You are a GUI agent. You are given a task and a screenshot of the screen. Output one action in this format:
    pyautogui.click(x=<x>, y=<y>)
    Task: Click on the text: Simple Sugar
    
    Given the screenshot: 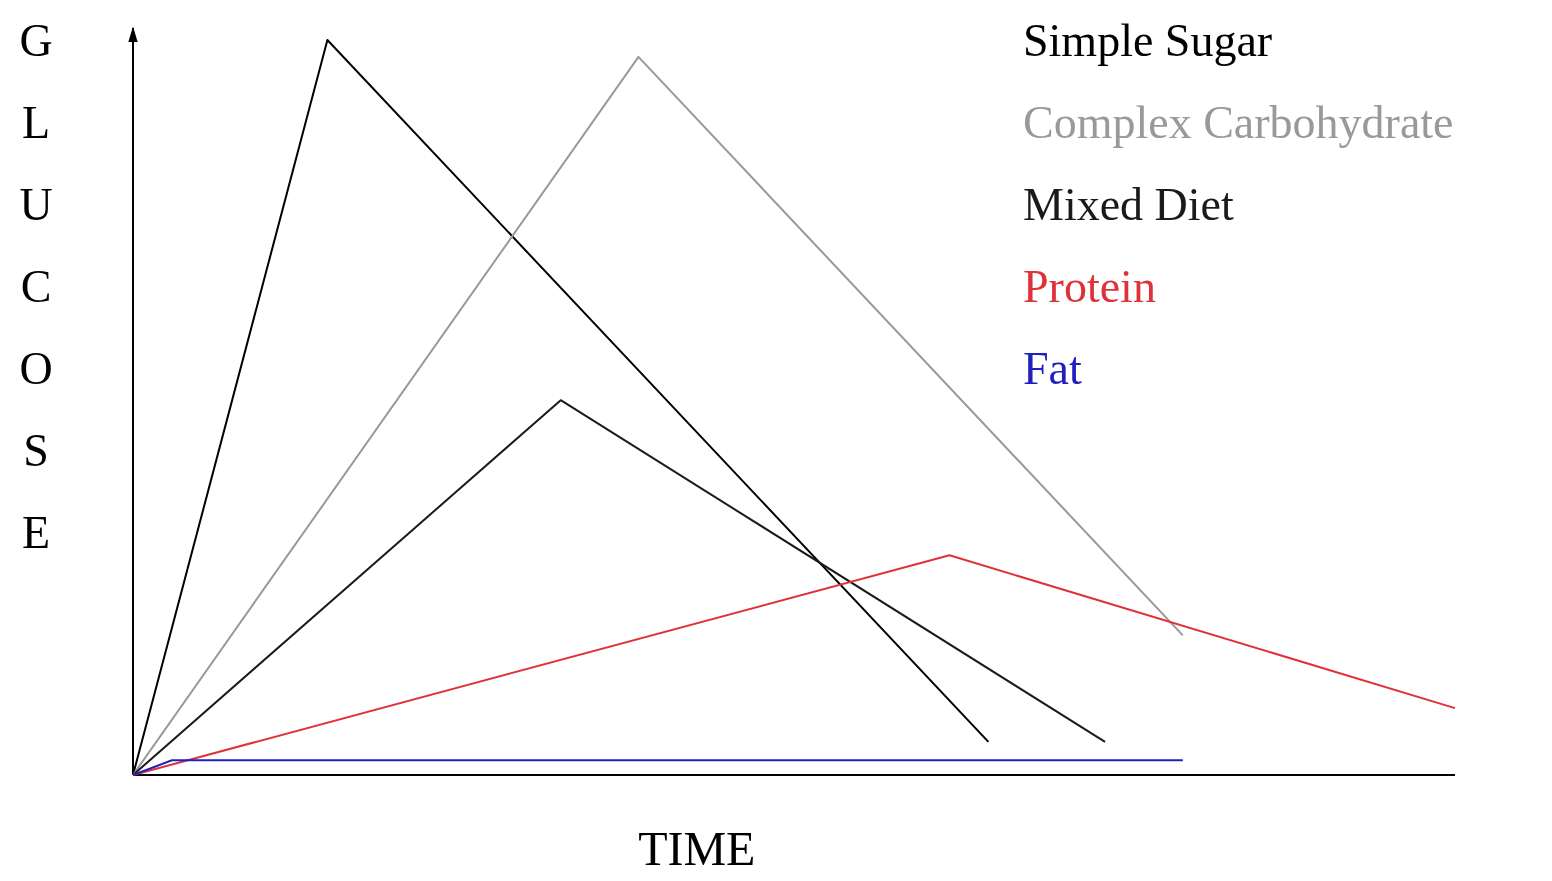 What is the action you would take?
    pyautogui.click(x=1148, y=40)
    